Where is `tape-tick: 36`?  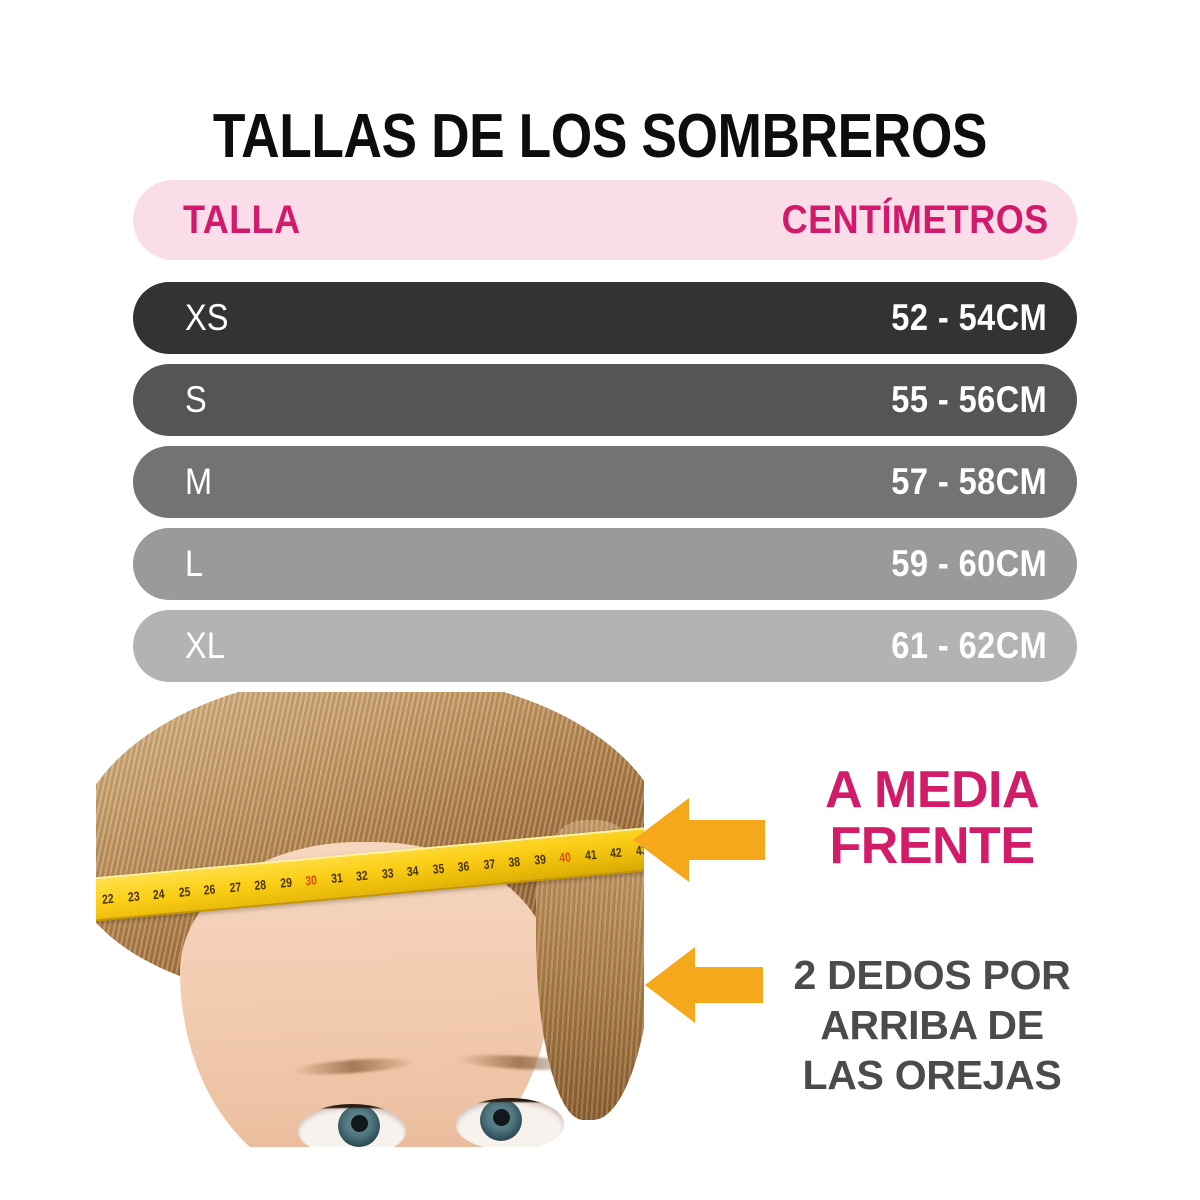
tape-tick: 36 is located at coordinates (463, 865).